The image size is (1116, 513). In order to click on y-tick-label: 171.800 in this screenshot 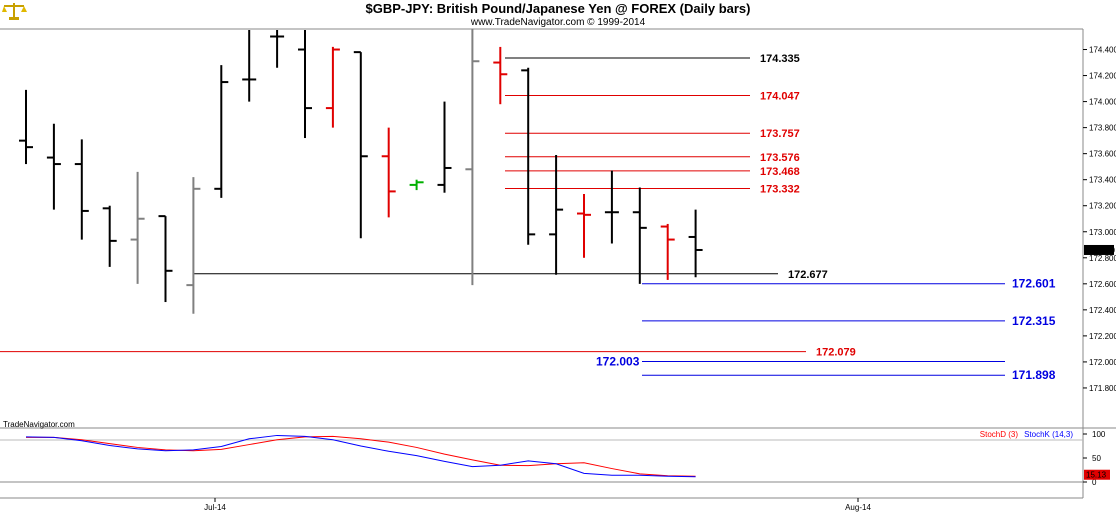, I will do `click(1102, 388)`.